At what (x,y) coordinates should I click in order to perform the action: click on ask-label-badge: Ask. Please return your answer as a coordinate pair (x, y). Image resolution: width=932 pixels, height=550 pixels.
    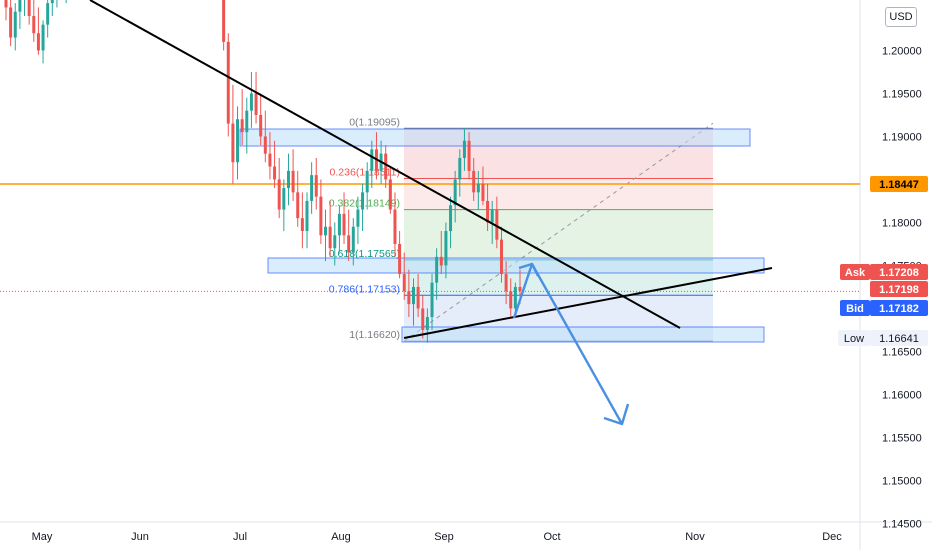
    Looking at the image, I should click on (855, 273).